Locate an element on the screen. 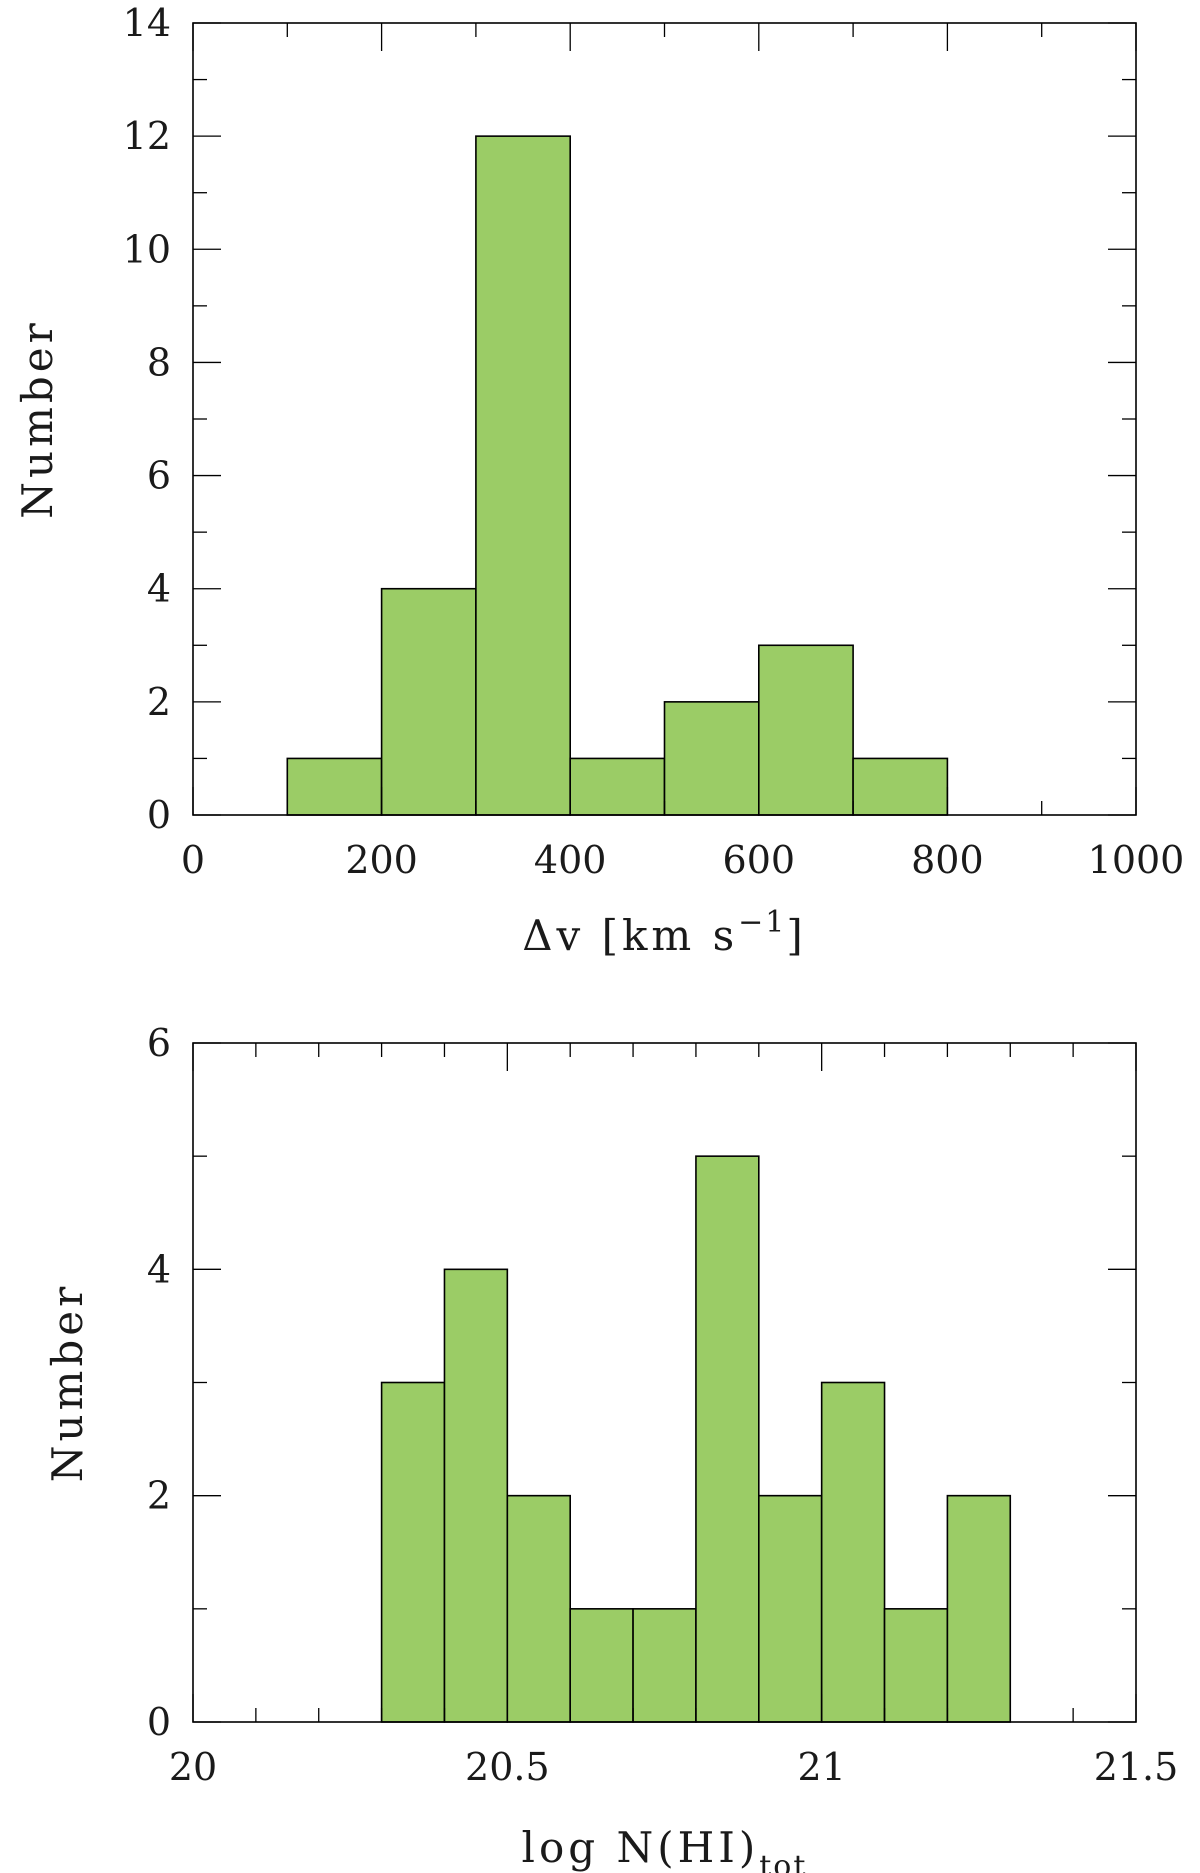 The image size is (1200, 1873). y-tick-label: 14 is located at coordinates (147, 23).